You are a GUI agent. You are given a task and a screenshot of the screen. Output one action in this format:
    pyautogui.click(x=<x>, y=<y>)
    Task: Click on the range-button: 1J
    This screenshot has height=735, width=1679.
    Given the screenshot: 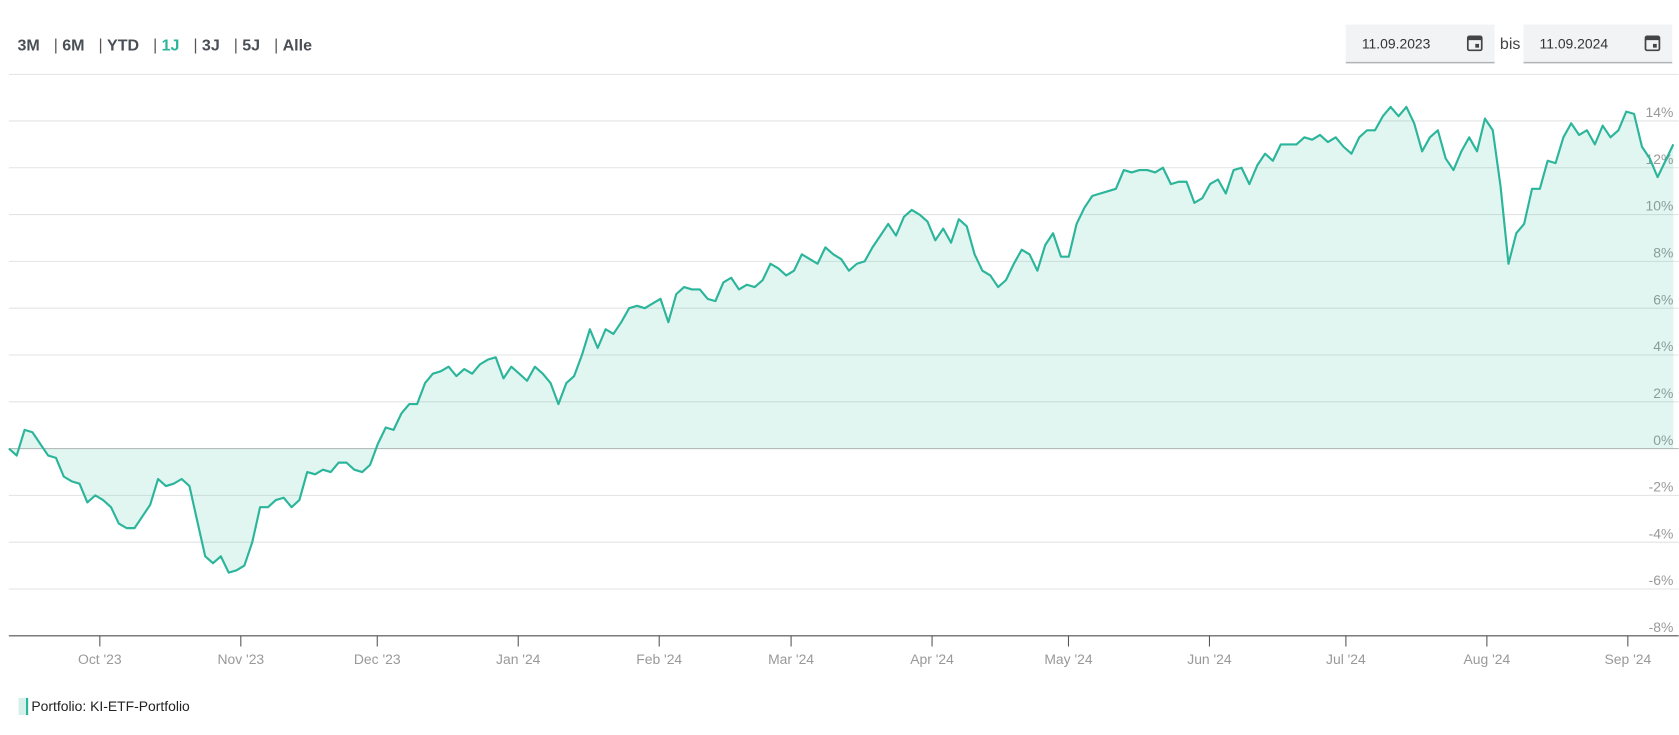 What is the action you would take?
    pyautogui.click(x=171, y=45)
    